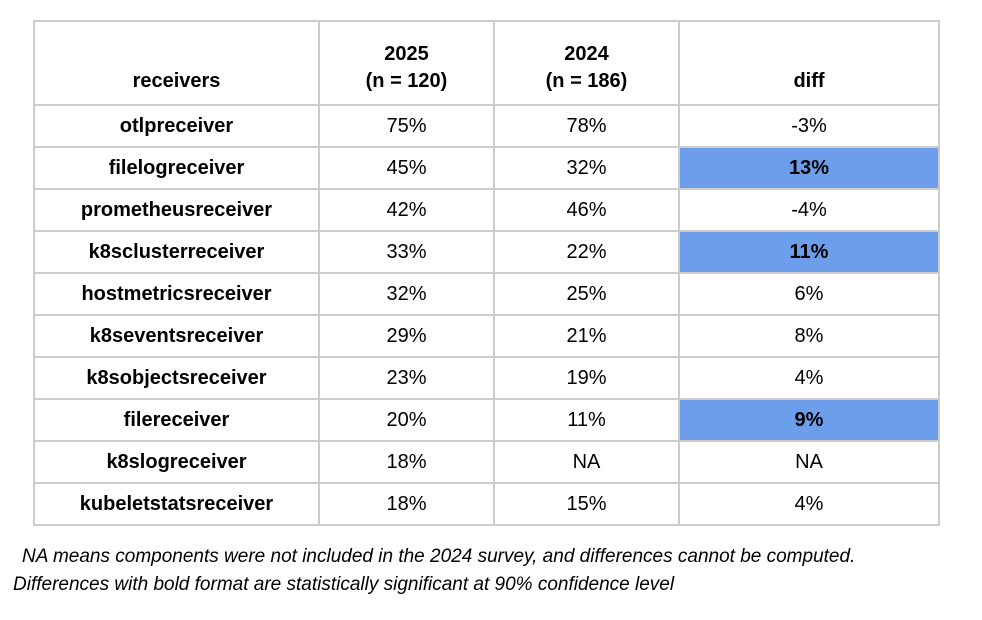 The height and width of the screenshot is (620, 982). What do you see at coordinates (176, 63) in the screenshot?
I see `column-header-receivers: receivers` at bounding box center [176, 63].